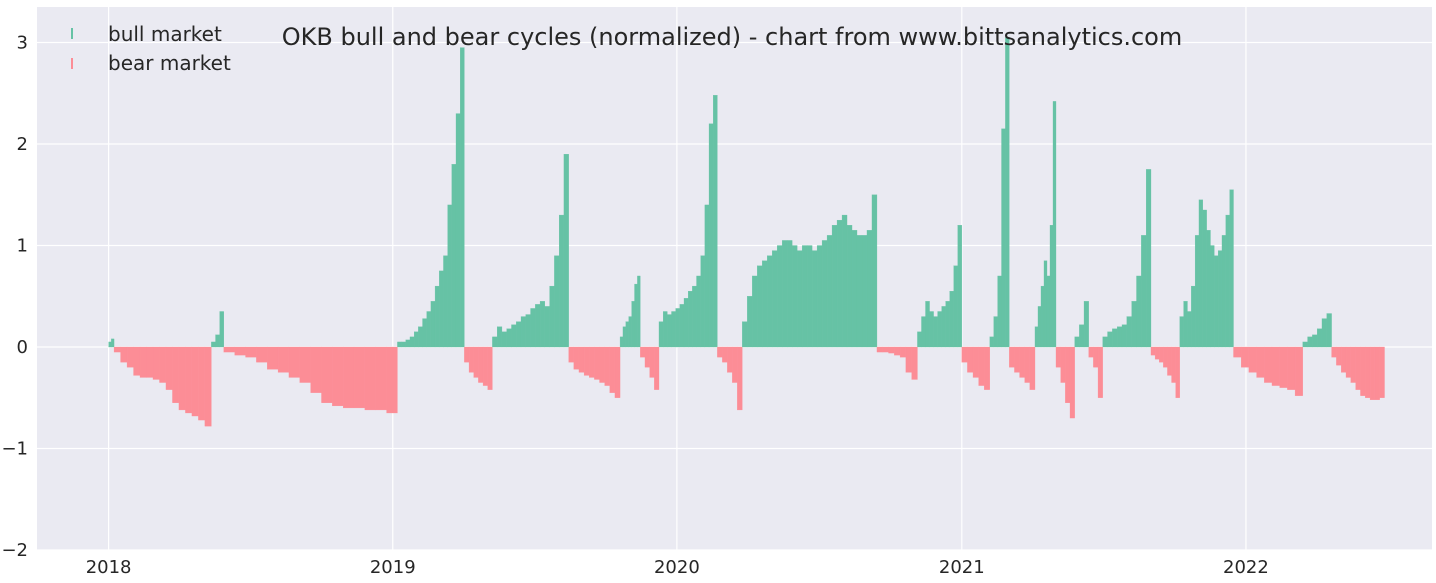  What do you see at coordinates (677, 567) in the screenshot?
I see `x-tick-label: 2020` at bounding box center [677, 567].